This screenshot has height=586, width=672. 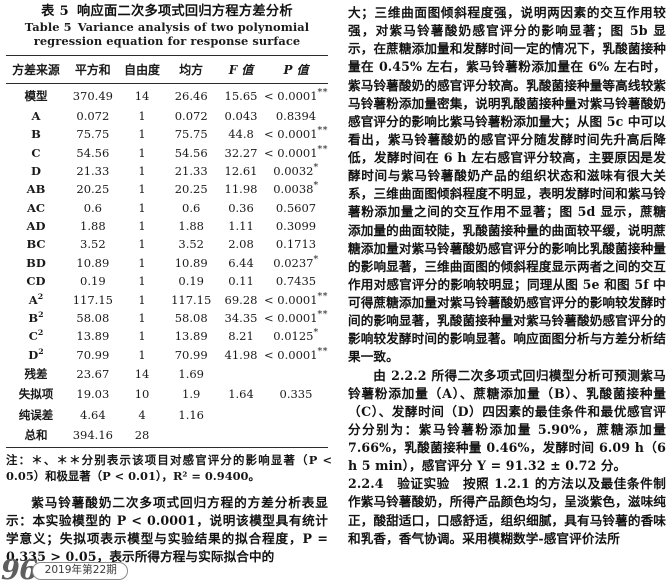 What do you see at coordinates (167, 244) in the screenshot?
I see `table-row: BC 3.52 1 3.52 2.08 0.1713` at bounding box center [167, 244].